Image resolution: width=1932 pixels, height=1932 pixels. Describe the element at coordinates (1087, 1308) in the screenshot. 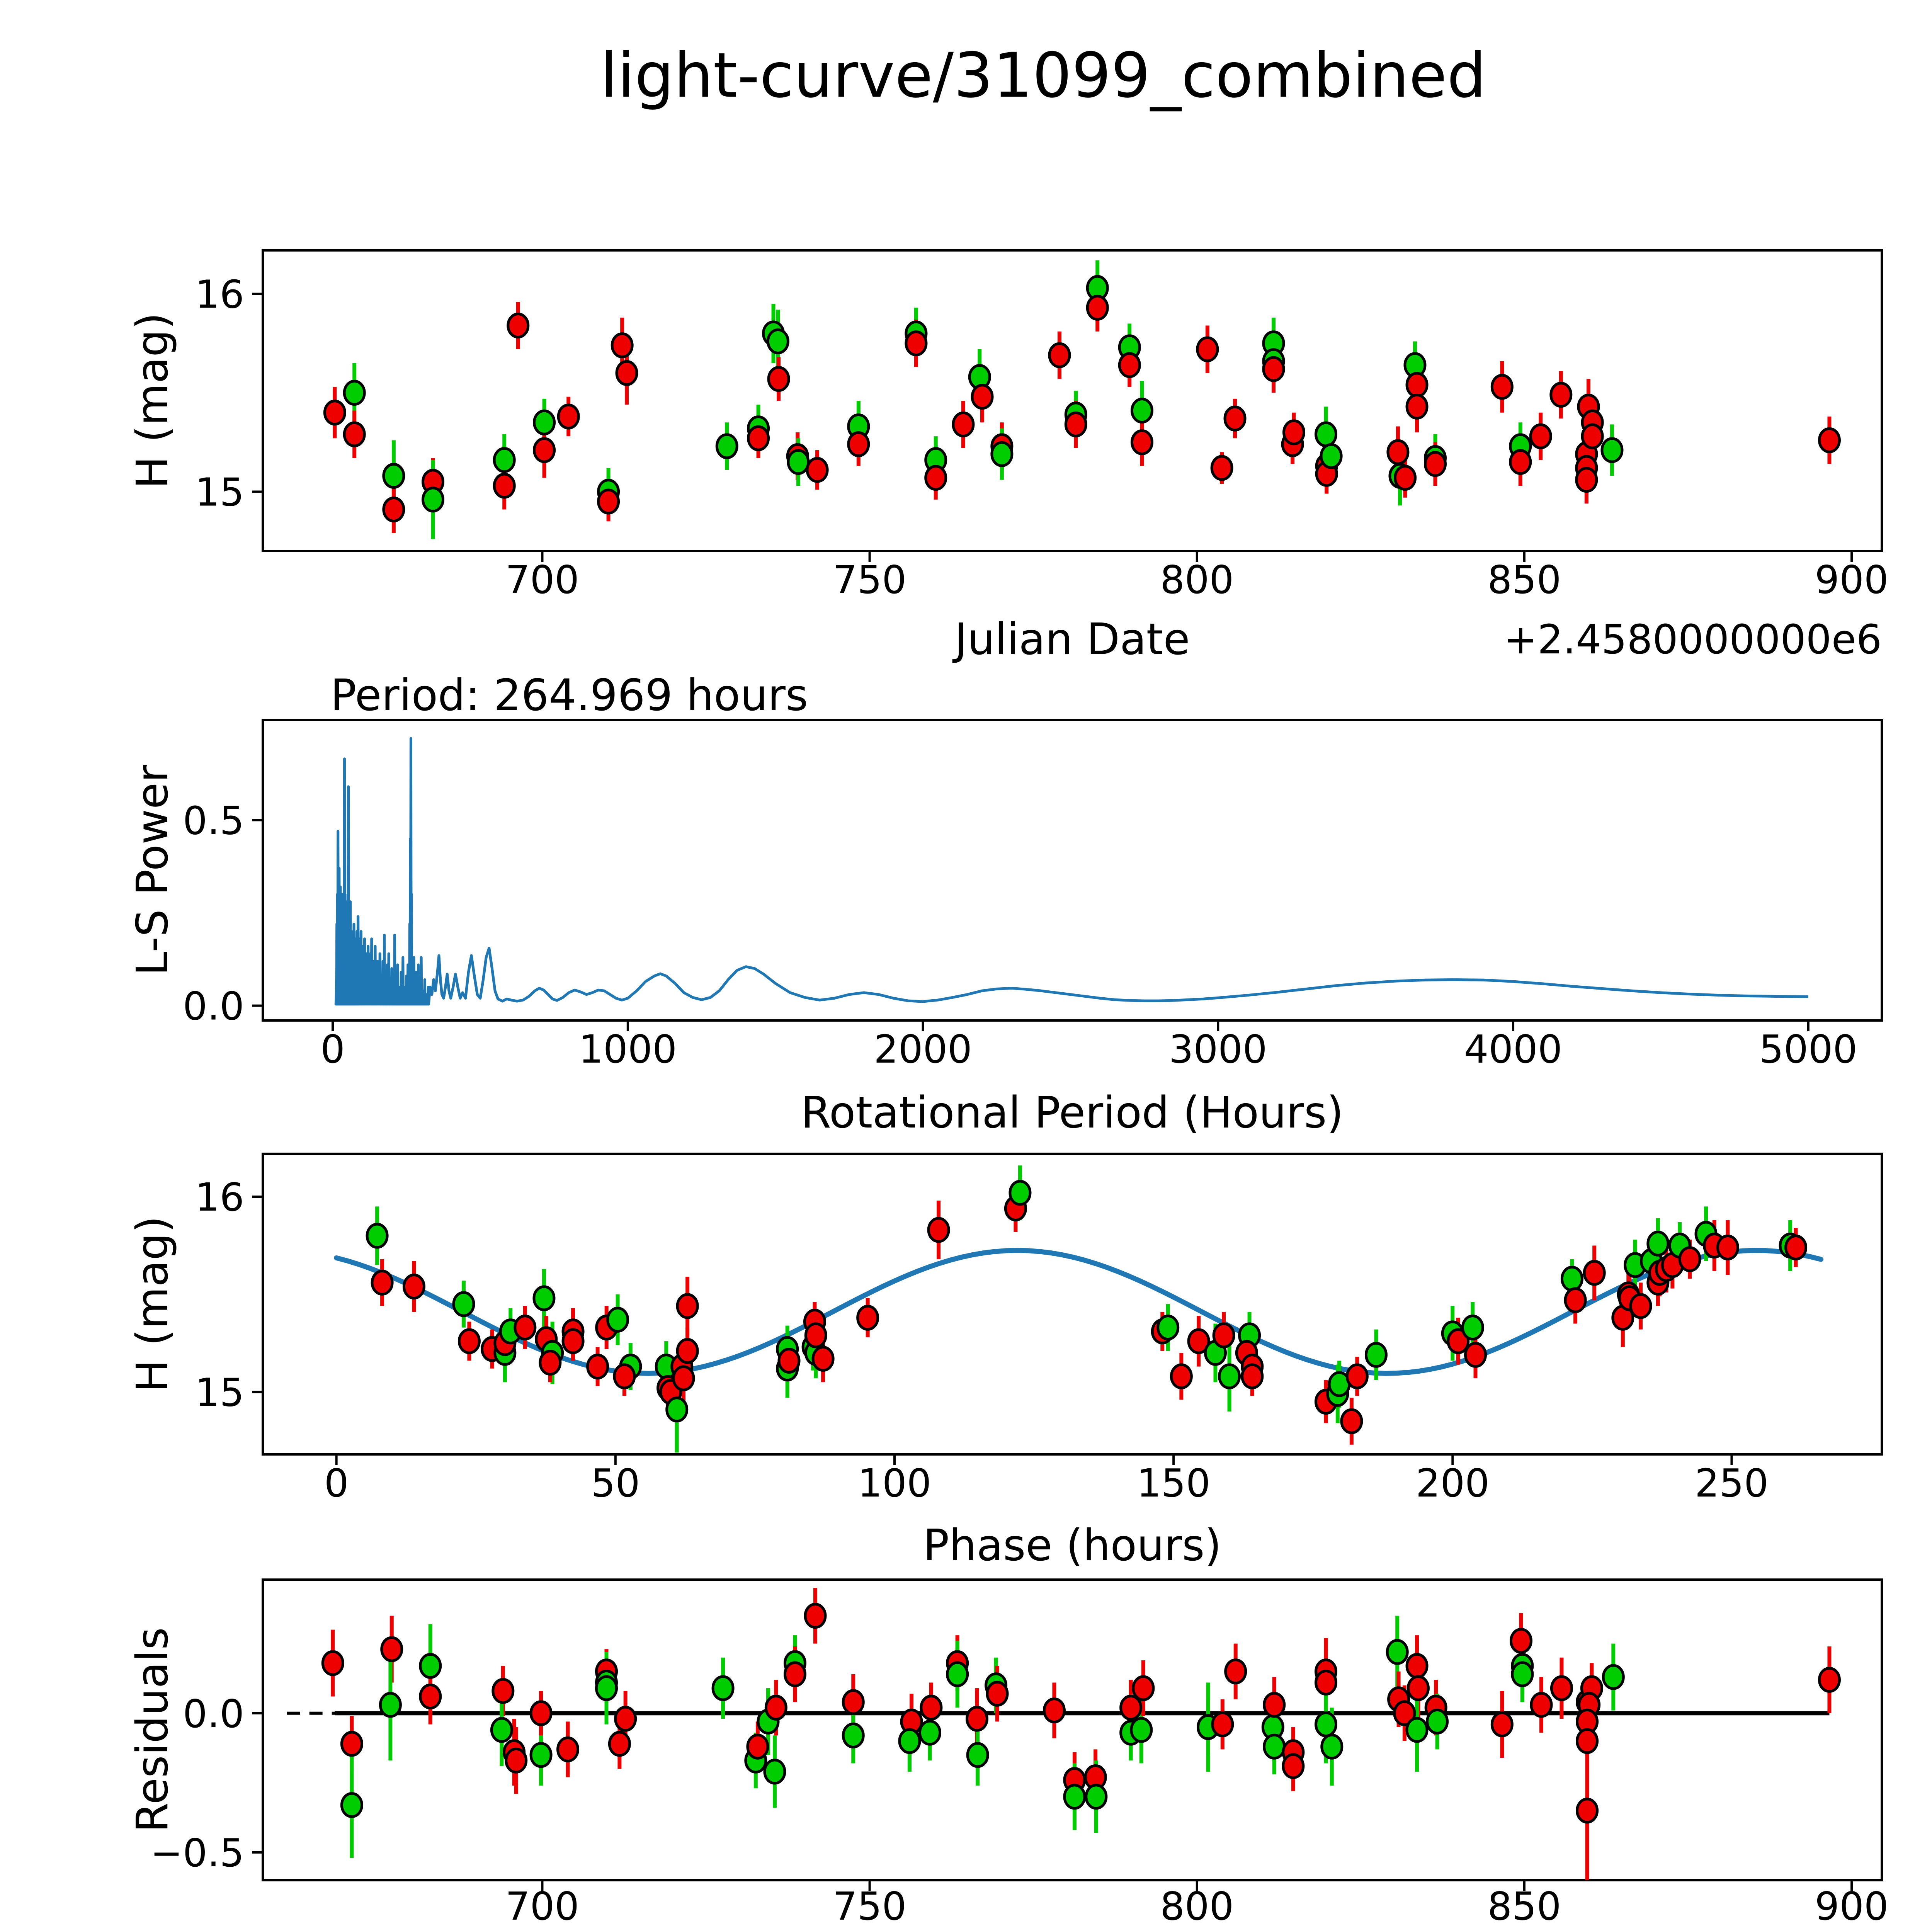

I see `phase-points` at that location.